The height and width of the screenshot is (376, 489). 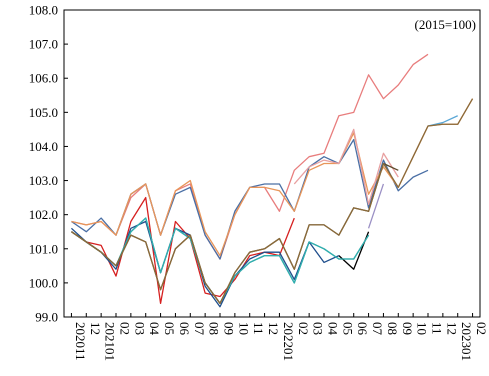 I want to click on x-tick-label: 202101, so click(x=110, y=341).